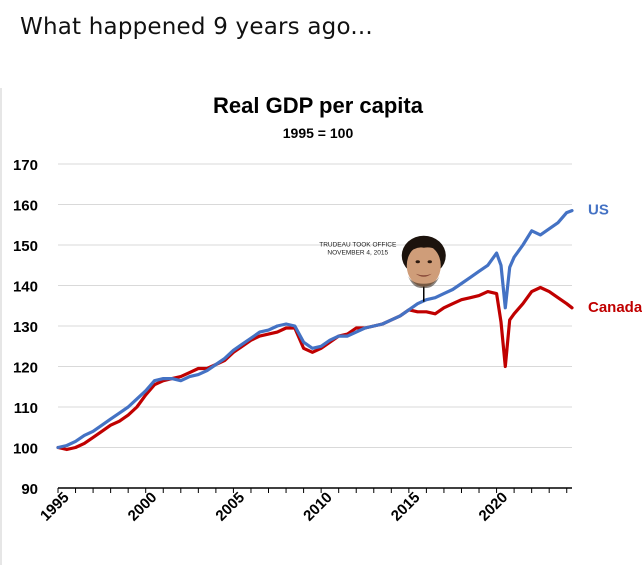  I want to click on chart-subtitle: 1995 = 100, so click(318, 133).